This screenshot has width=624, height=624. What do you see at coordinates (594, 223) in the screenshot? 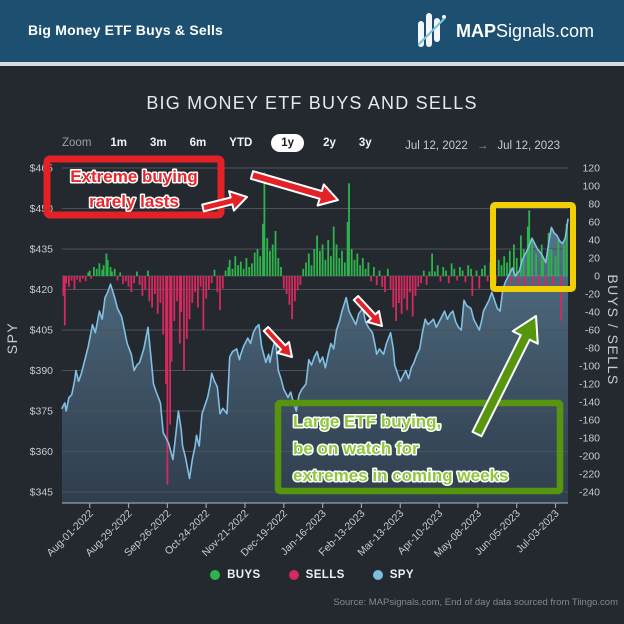
I see `right-axis-tick: 60` at bounding box center [594, 223].